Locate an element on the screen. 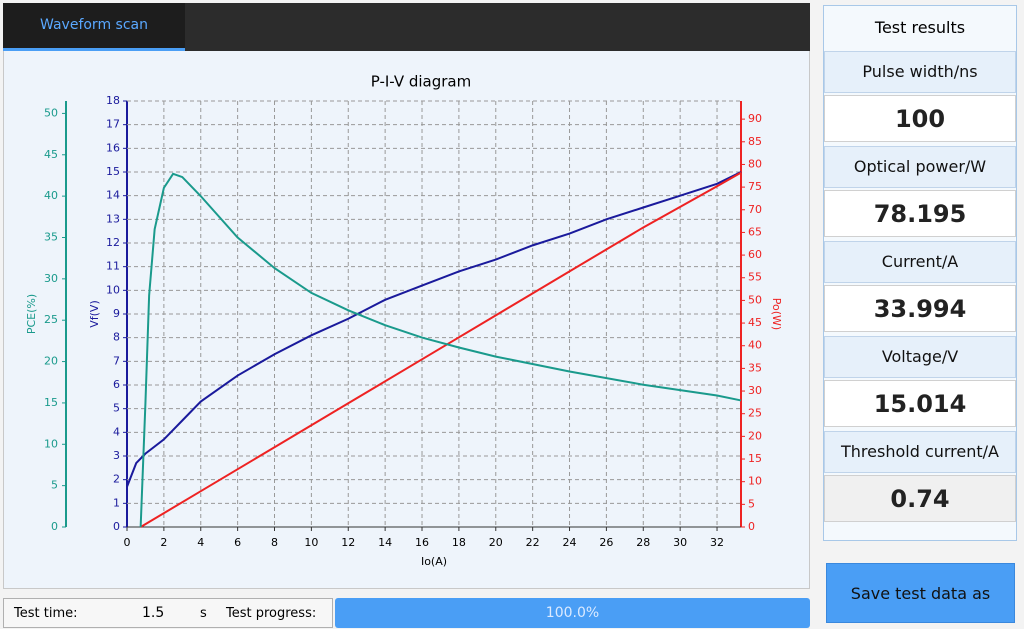 This screenshot has width=1024, height=629. y-axis-title: Vf(V) is located at coordinates (94, 314).